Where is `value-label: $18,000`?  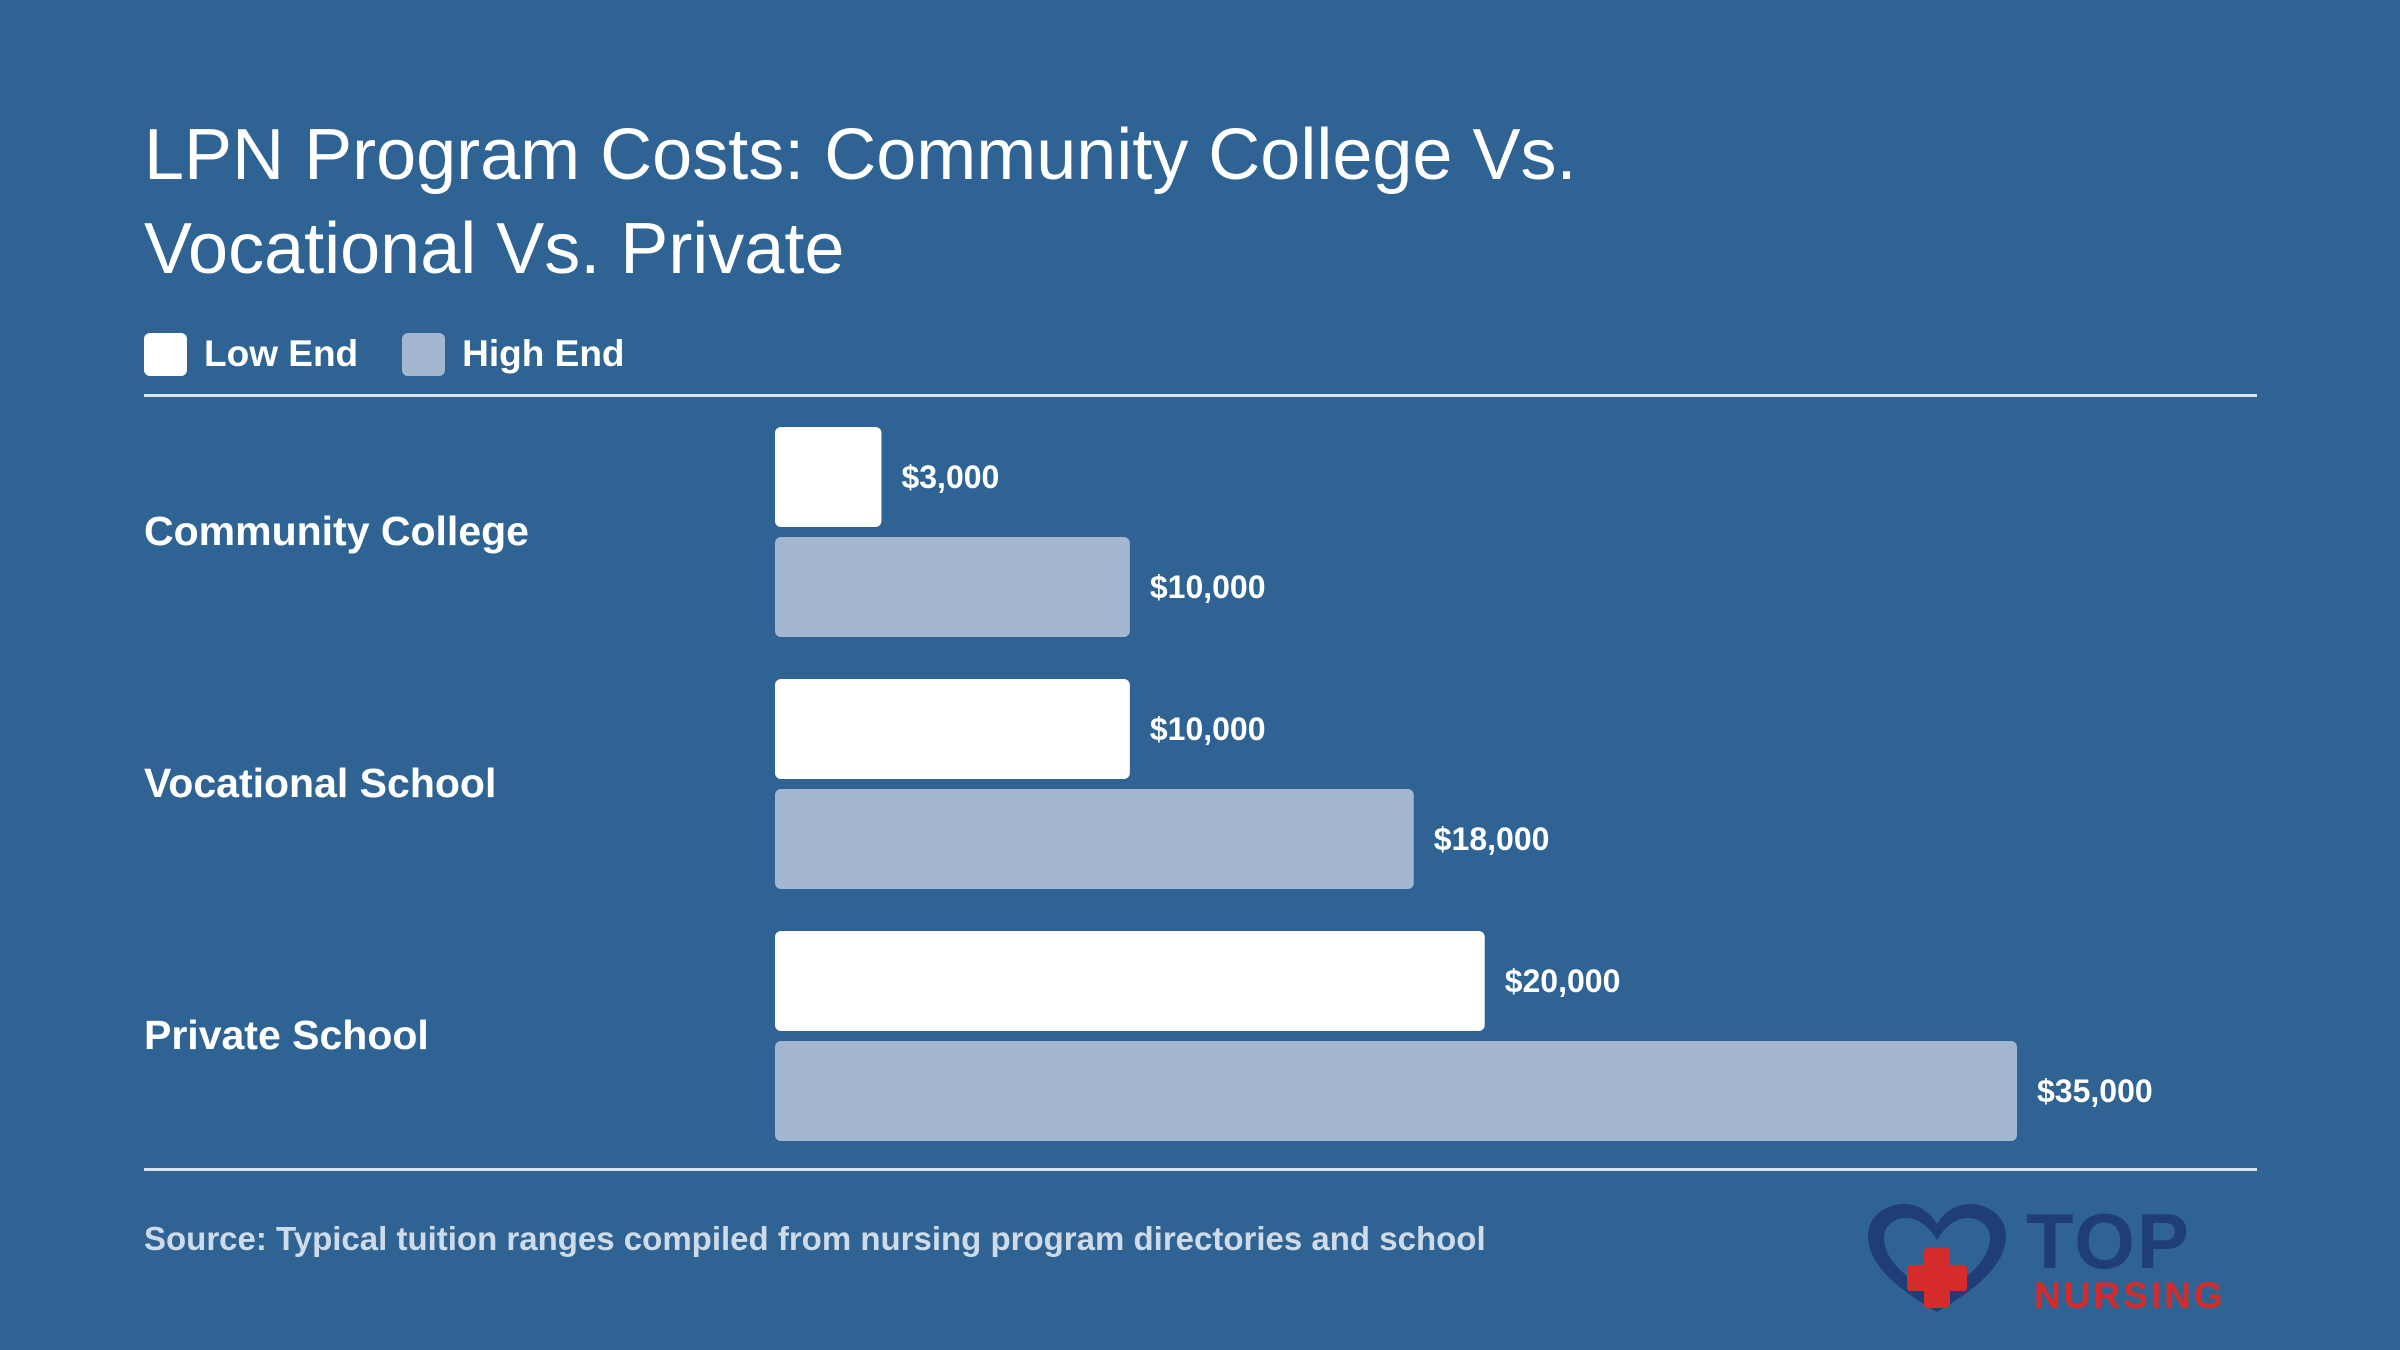 value-label: $18,000 is located at coordinates (1492, 839).